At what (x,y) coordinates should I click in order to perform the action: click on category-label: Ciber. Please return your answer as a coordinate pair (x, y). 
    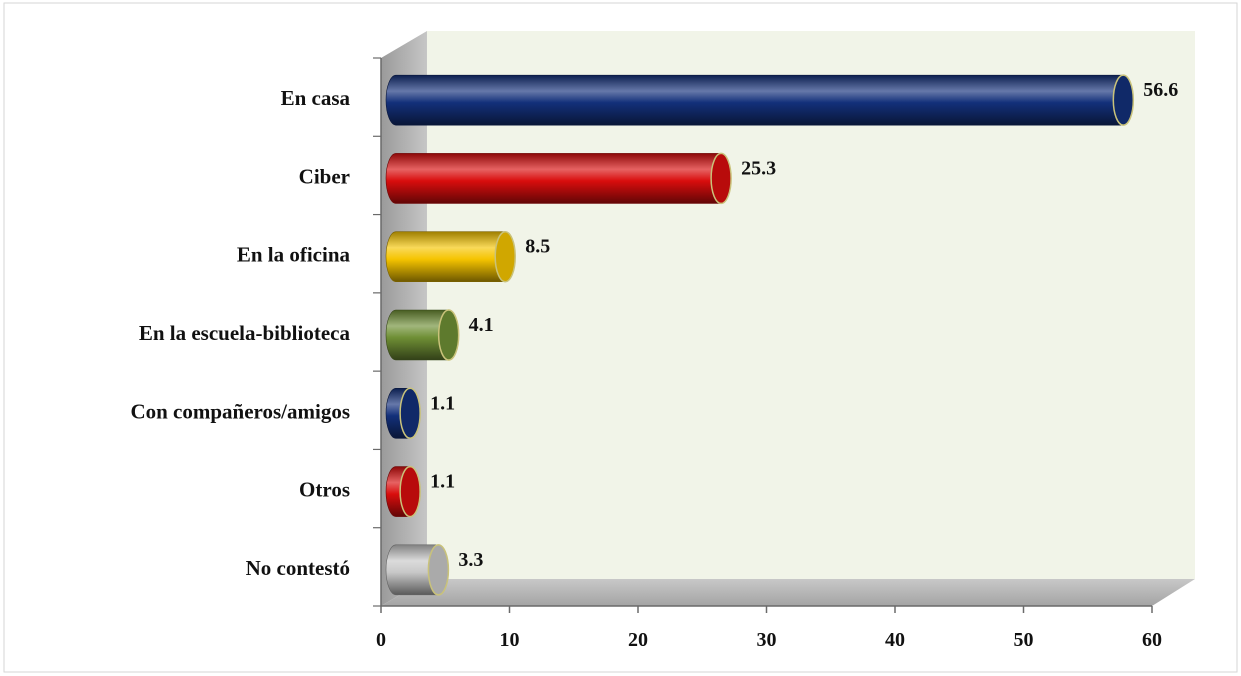
    Looking at the image, I should click on (324, 176).